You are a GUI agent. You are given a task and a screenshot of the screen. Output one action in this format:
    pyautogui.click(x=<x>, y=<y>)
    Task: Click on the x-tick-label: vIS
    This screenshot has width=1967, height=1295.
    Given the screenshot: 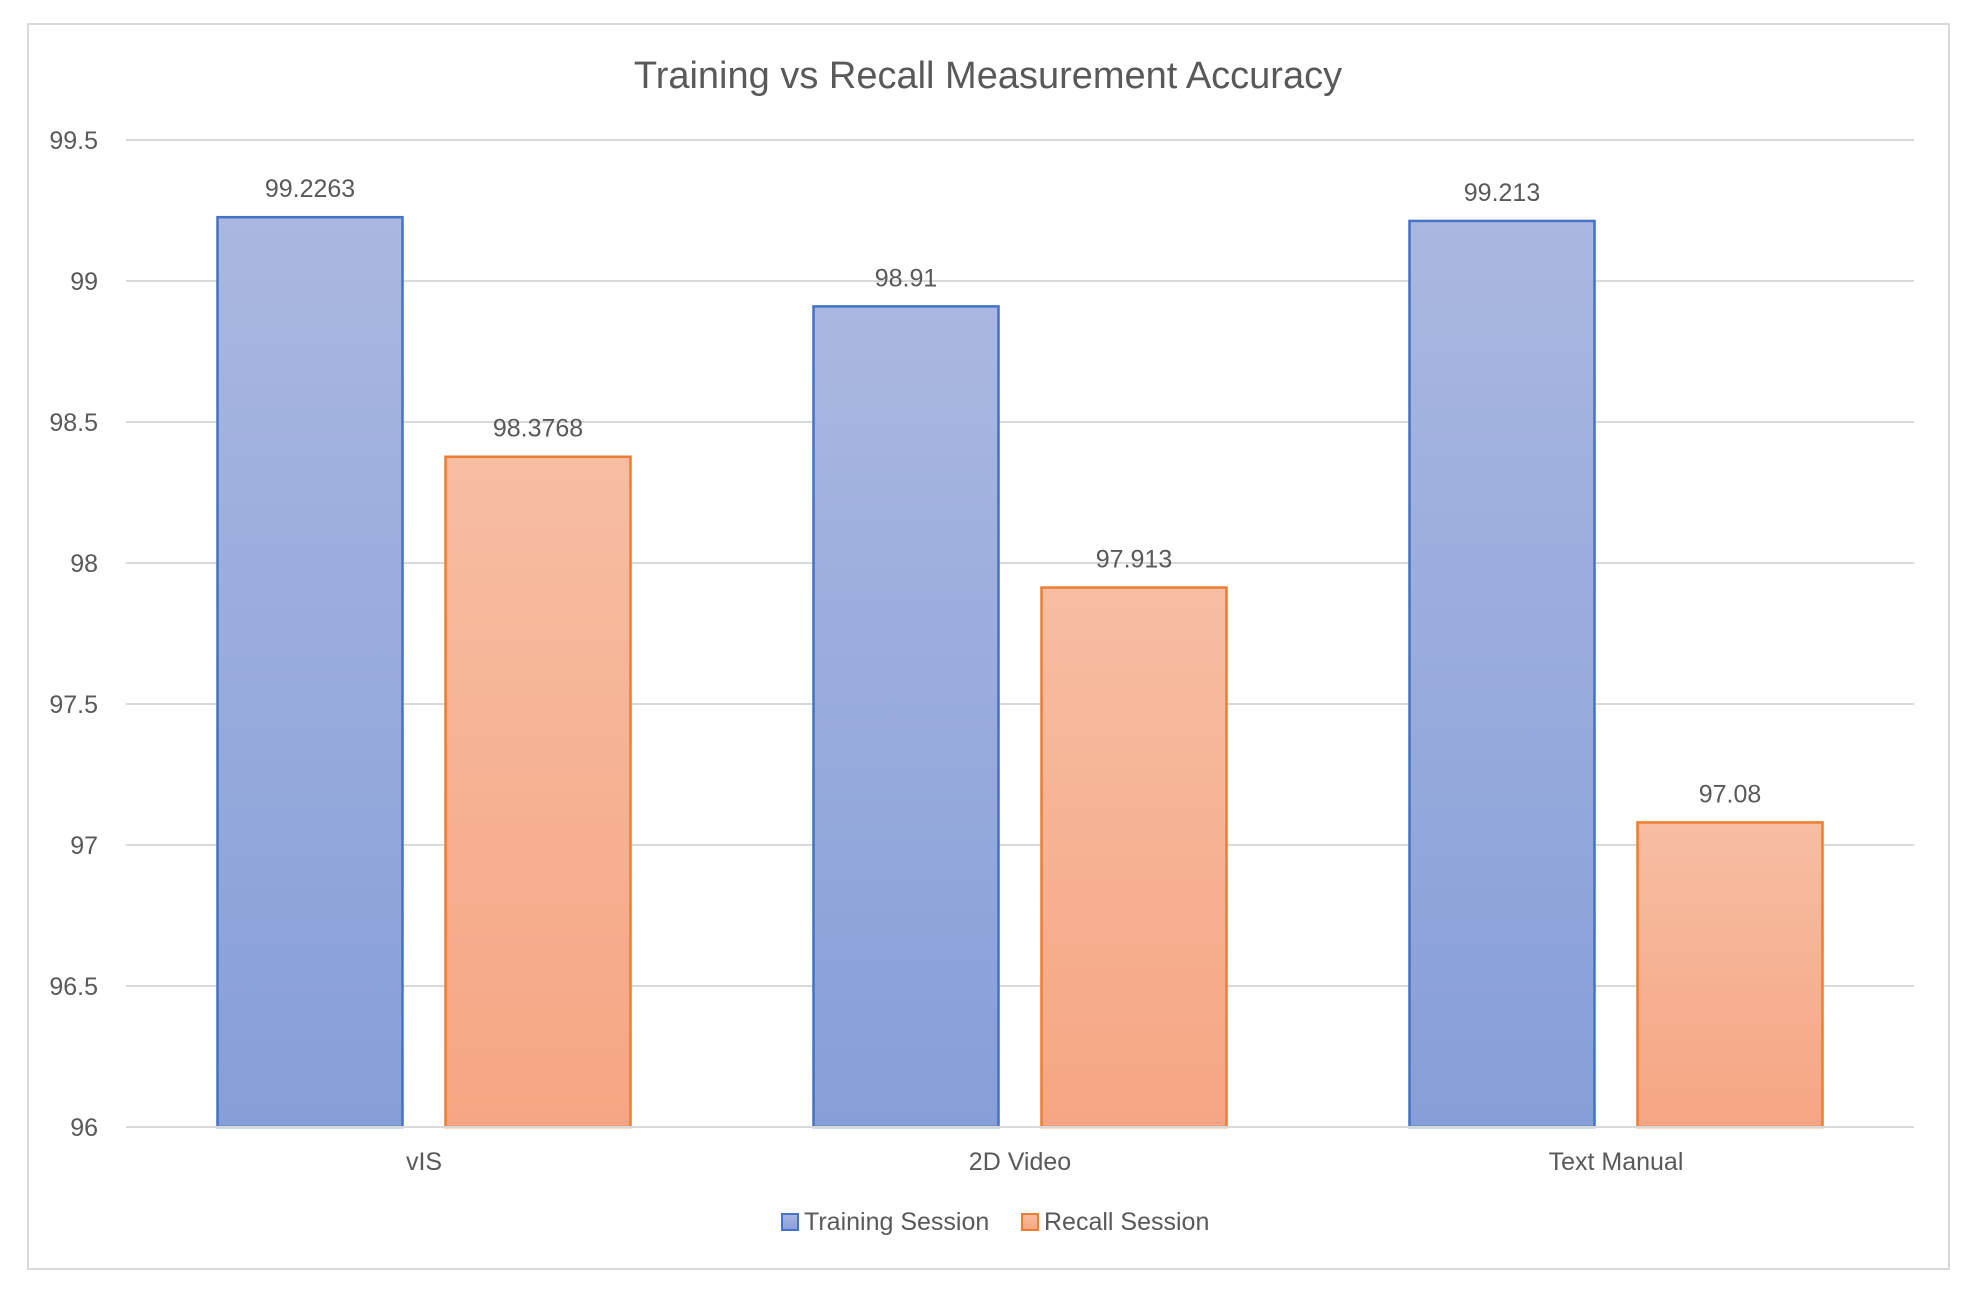 What is the action you would take?
    pyautogui.click(x=424, y=1162)
    